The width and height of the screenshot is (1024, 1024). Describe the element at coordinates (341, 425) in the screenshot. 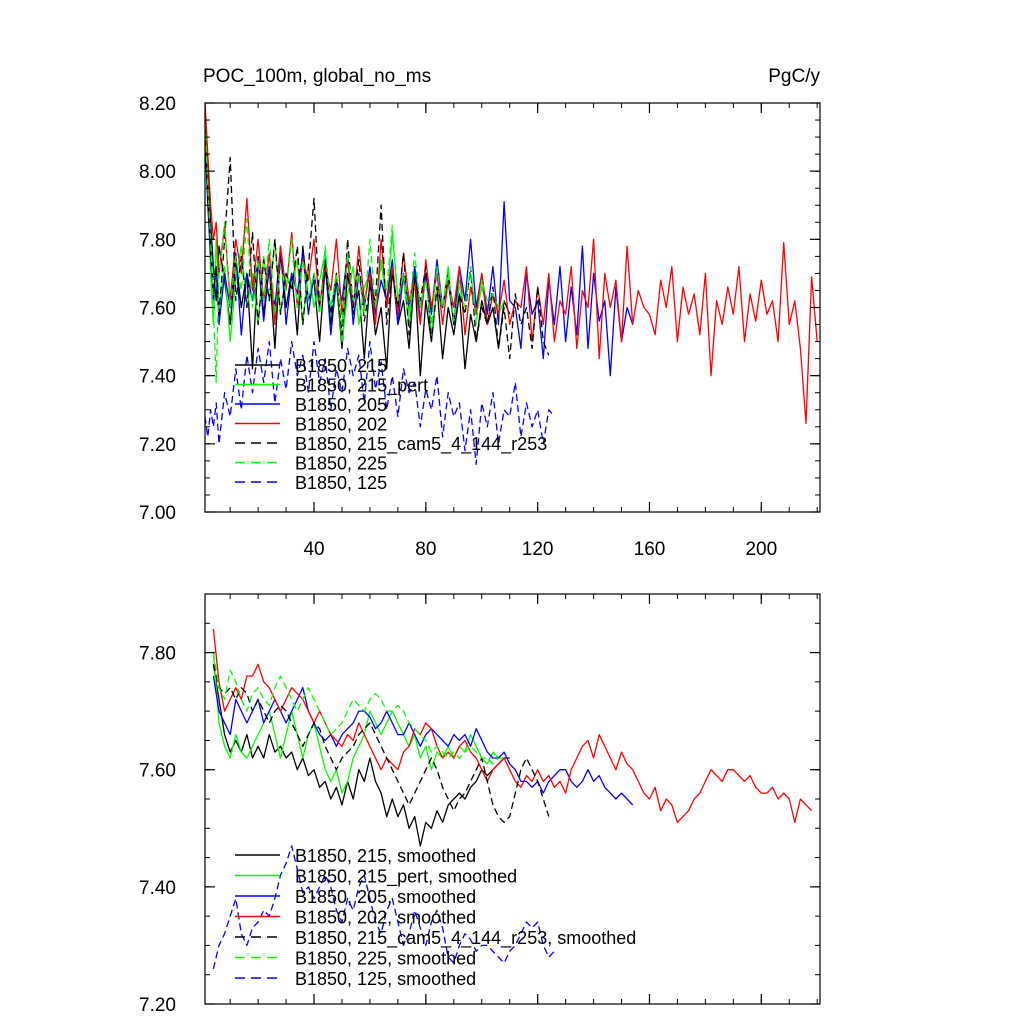

I see `top-legend-label-b1850-202: B1850, 202` at that location.